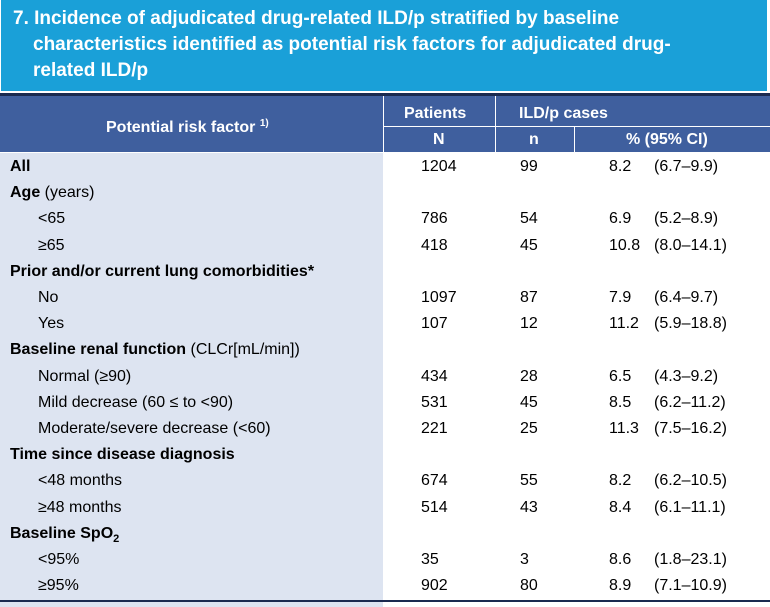  I want to click on cases-count: 55, so click(529, 481).